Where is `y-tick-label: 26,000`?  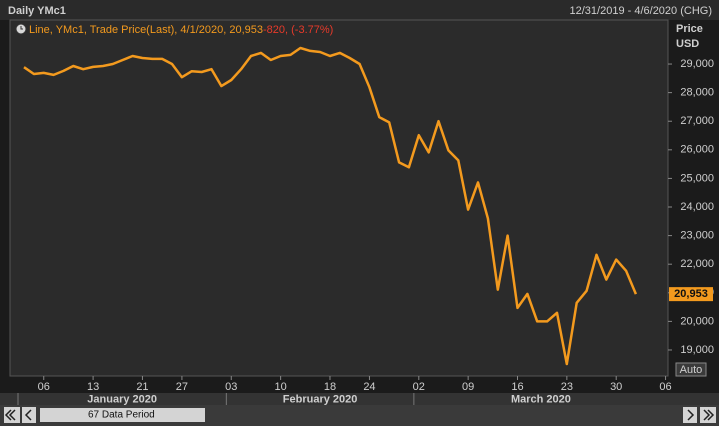
y-tick-label: 26,000 is located at coordinates (697, 150).